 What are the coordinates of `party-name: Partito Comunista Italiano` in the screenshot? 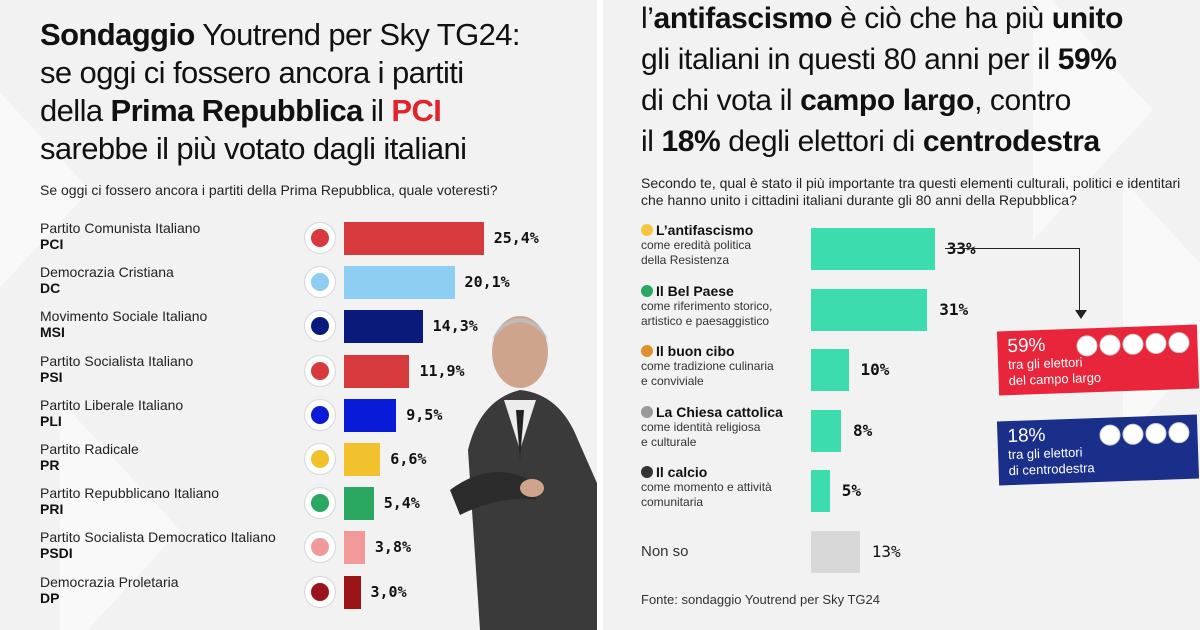 It's located at (120, 228).